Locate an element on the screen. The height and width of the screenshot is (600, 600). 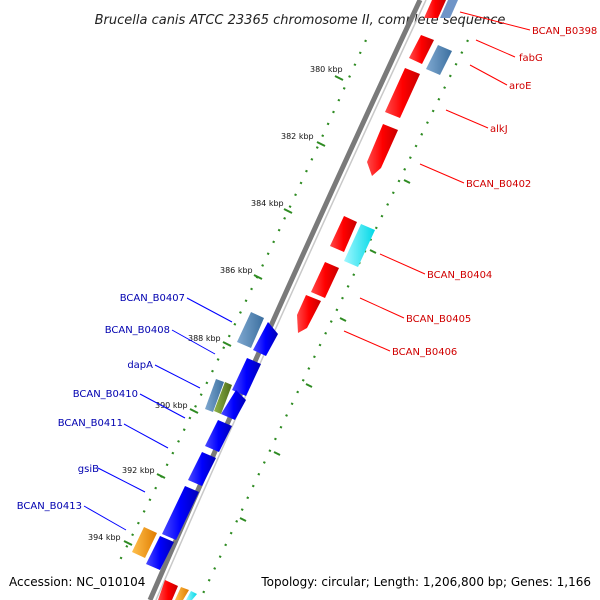
gene-lower-orange is located at coordinates (182, 593).